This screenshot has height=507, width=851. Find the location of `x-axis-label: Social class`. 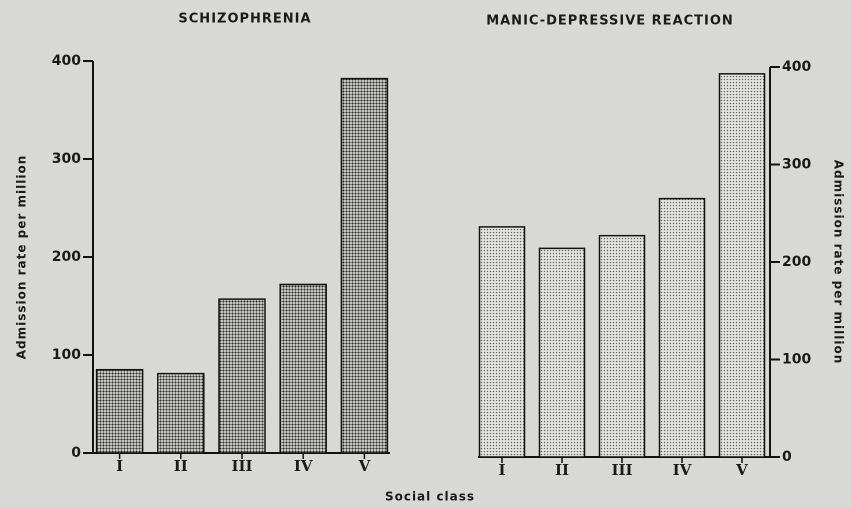

x-axis-label: Social class is located at coordinates (430, 497).